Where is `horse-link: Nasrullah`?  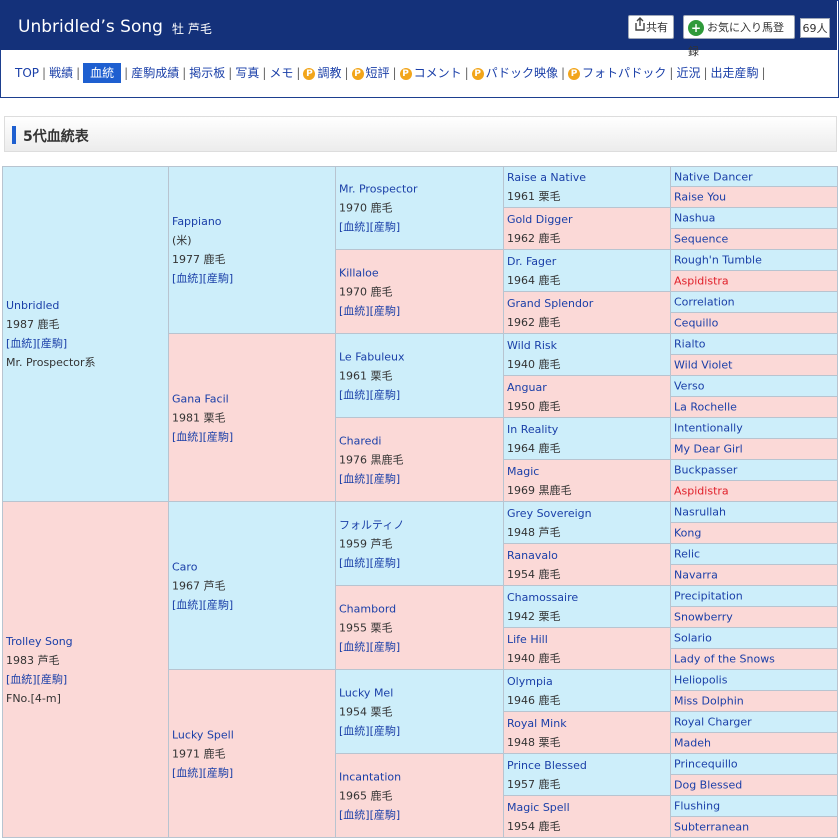 horse-link: Nasrullah is located at coordinates (700, 512).